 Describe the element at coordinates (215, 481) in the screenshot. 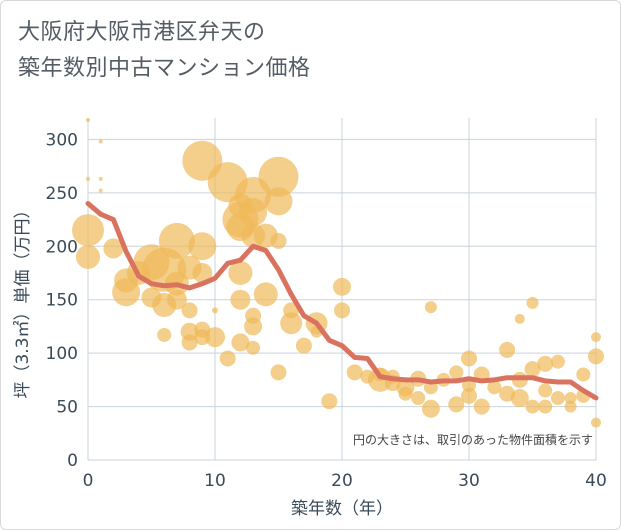

I see `x-tick-label: 10` at that location.